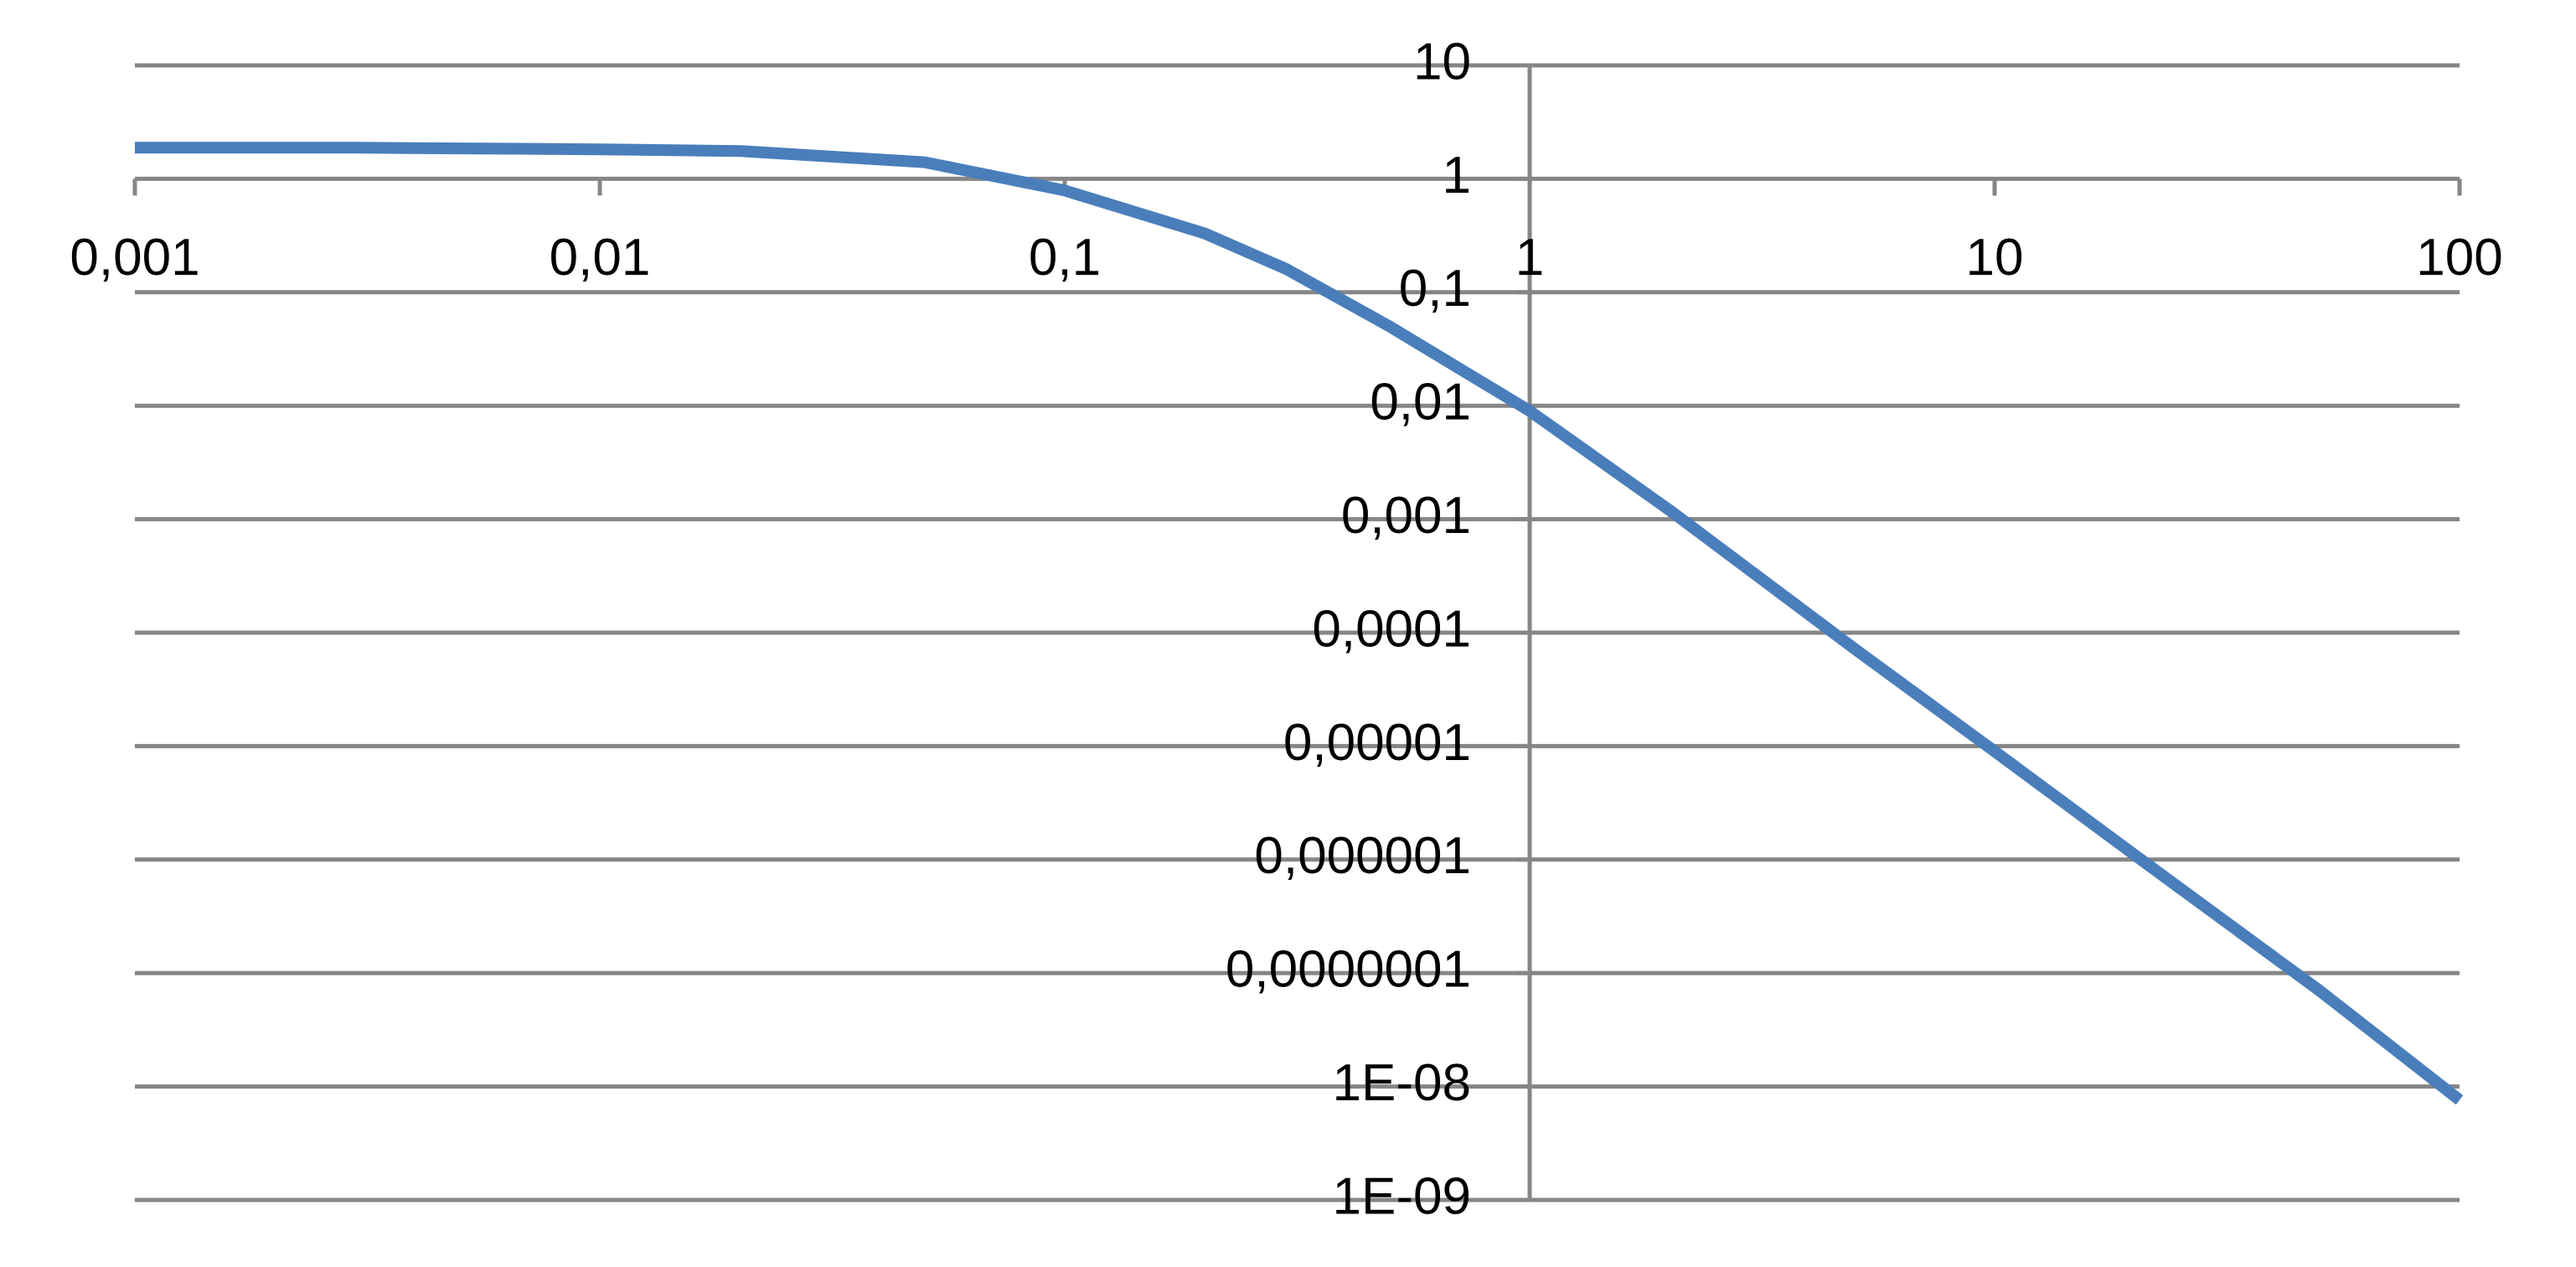 The width and height of the screenshot is (2576, 1267). What do you see at coordinates (2459, 258) in the screenshot?
I see `x-tick-label: 100` at bounding box center [2459, 258].